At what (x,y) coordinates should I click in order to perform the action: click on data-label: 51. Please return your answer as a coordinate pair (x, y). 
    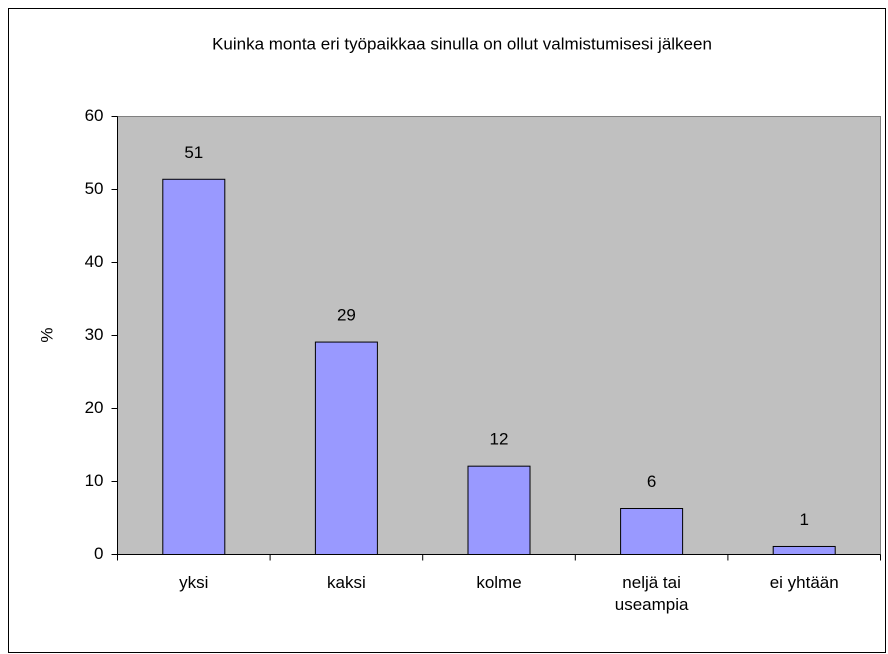
    Looking at the image, I should click on (193, 152).